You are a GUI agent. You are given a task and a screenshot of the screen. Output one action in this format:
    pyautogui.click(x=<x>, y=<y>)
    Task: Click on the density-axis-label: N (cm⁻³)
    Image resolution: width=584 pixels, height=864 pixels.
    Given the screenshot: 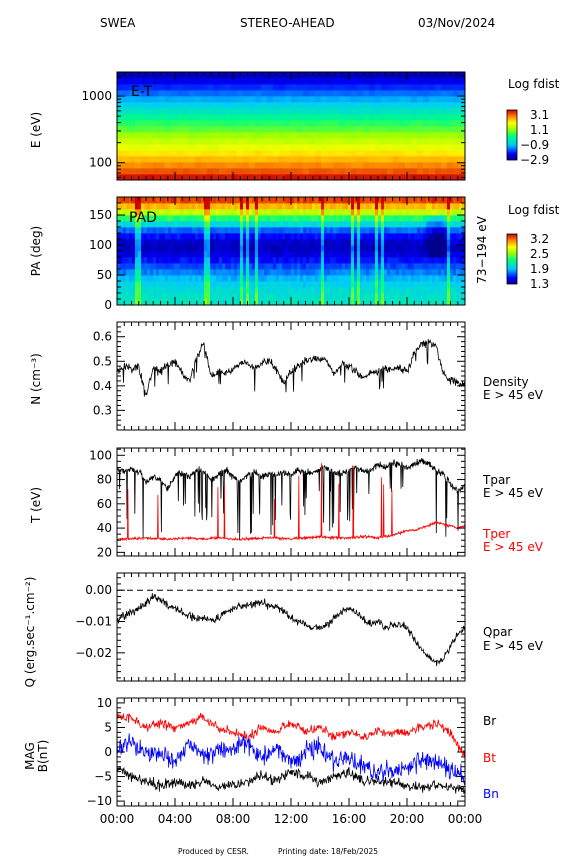 What is the action you would take?
    pyautogui.click(x=36, y=379)
    